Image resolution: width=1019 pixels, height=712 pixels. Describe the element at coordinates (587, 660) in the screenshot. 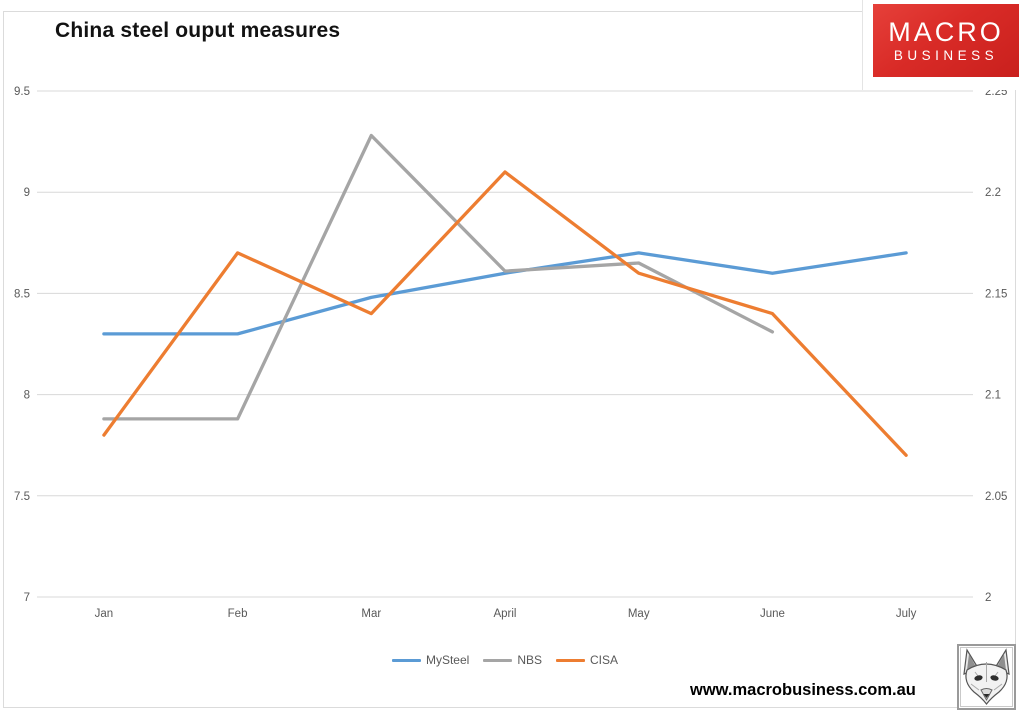

I see `legend-item-cisa: CISA` at that location.